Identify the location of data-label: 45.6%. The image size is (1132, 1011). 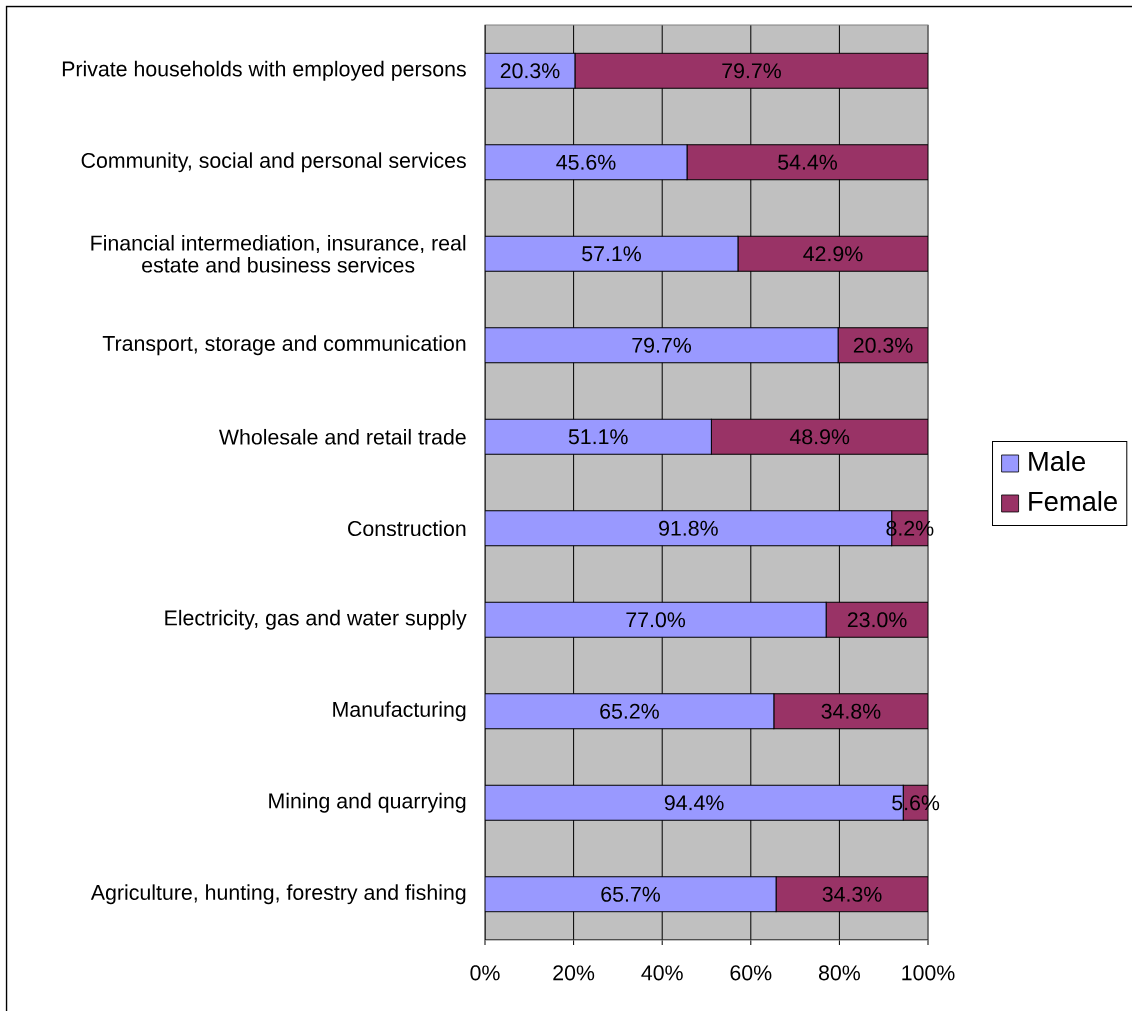
(586, 162).